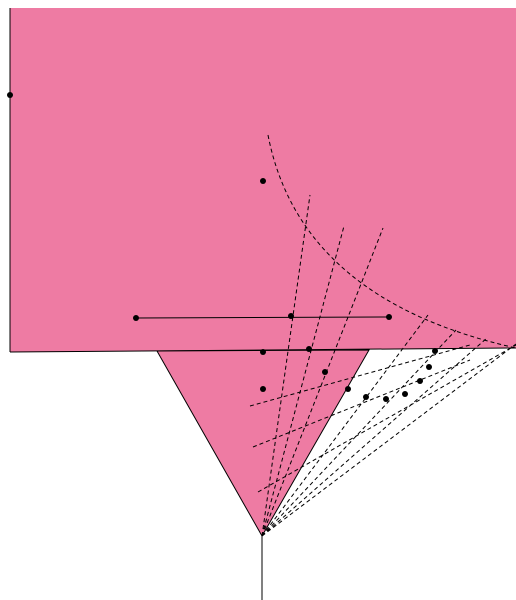 The height and width of the screenshot is (600, 516). I want to click on segment, so click(262, 317).